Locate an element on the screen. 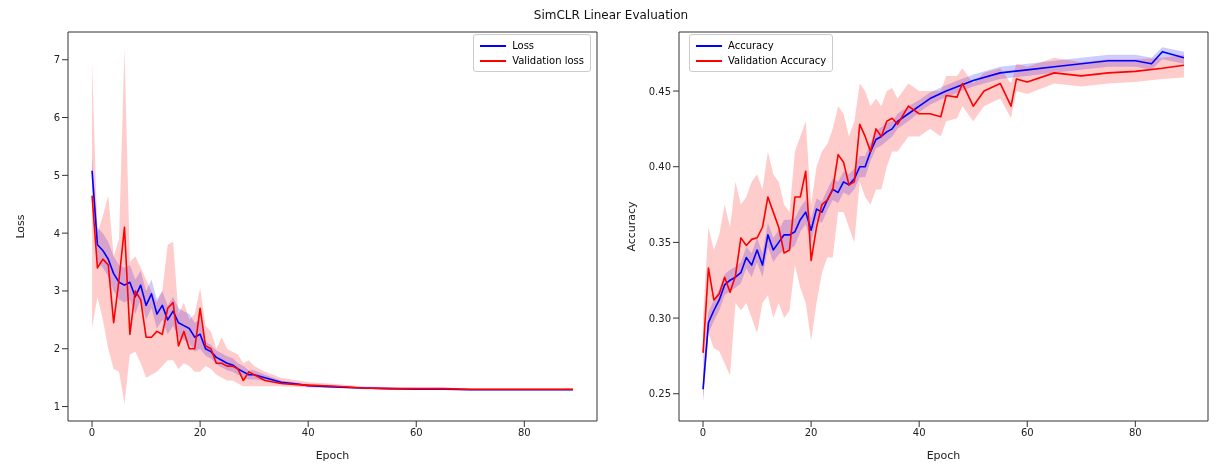 Image resolution: width=1222 pixels, height=473 pixels. chart-title: SimCLR Linear Evaluation is located at coordinates (611, 16).